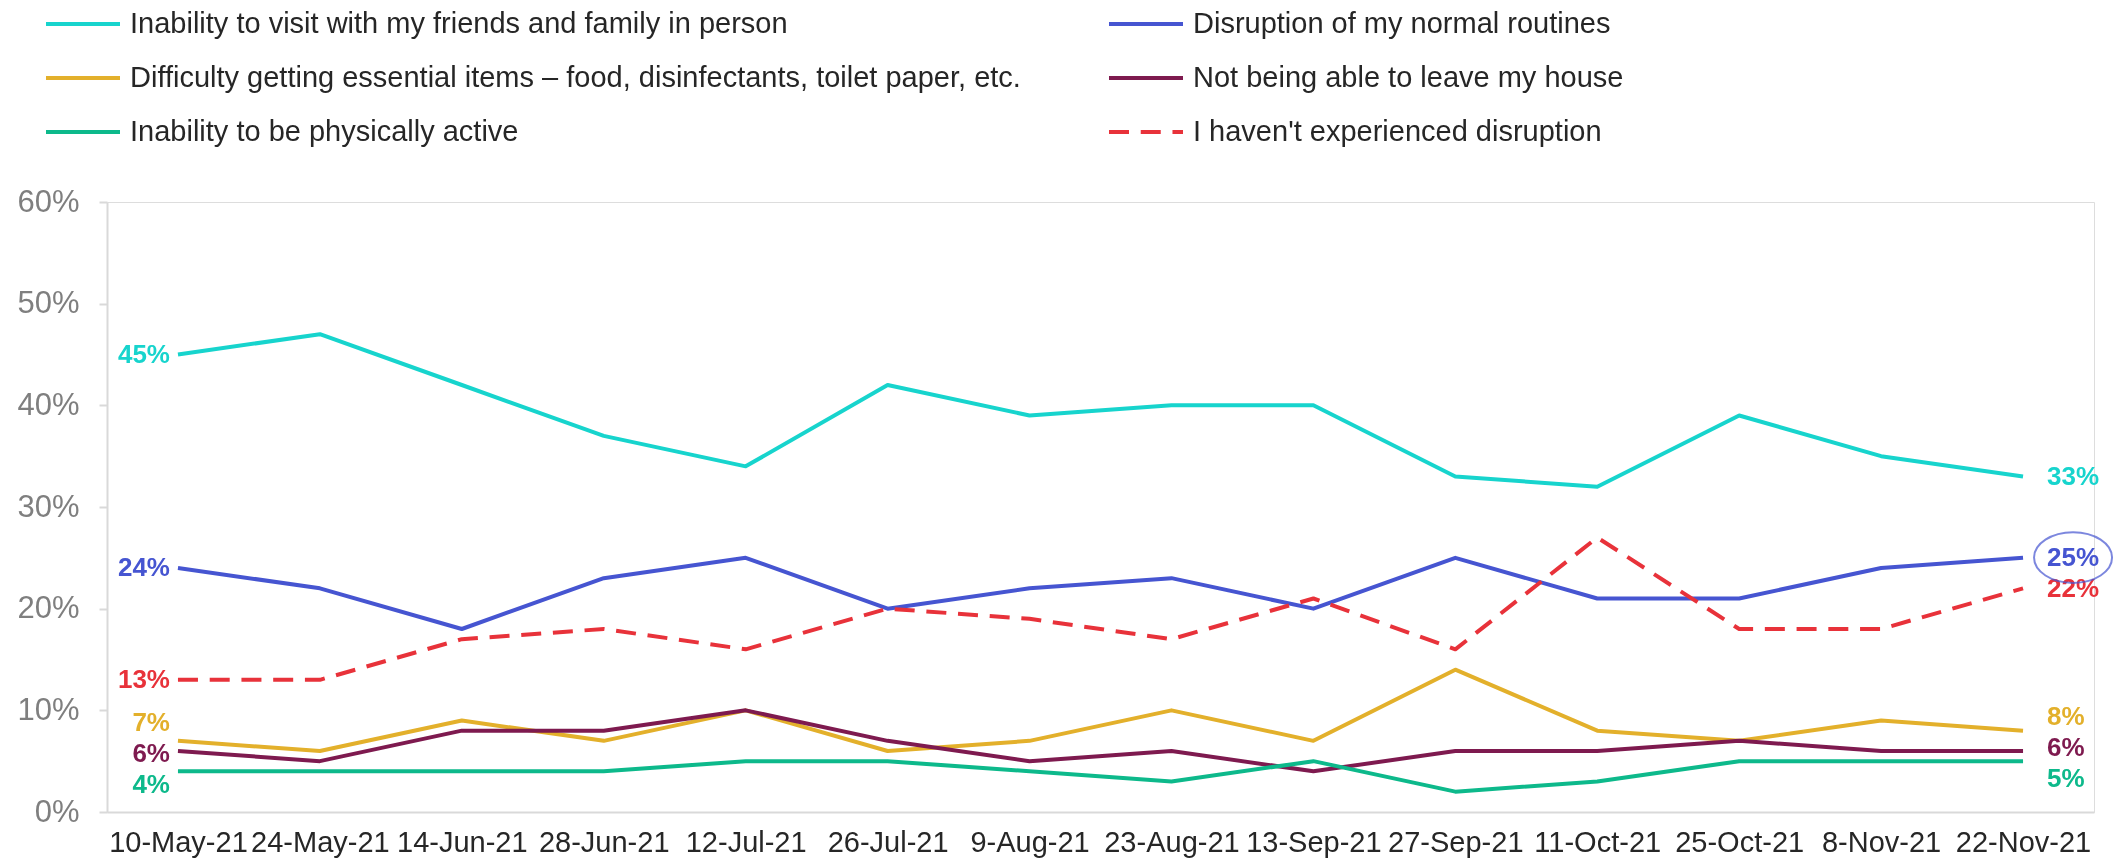  Describe the element at coordinates (1881, 841) in the screenshot. I see `x-tick-label: 8-Nov-21` at that location.